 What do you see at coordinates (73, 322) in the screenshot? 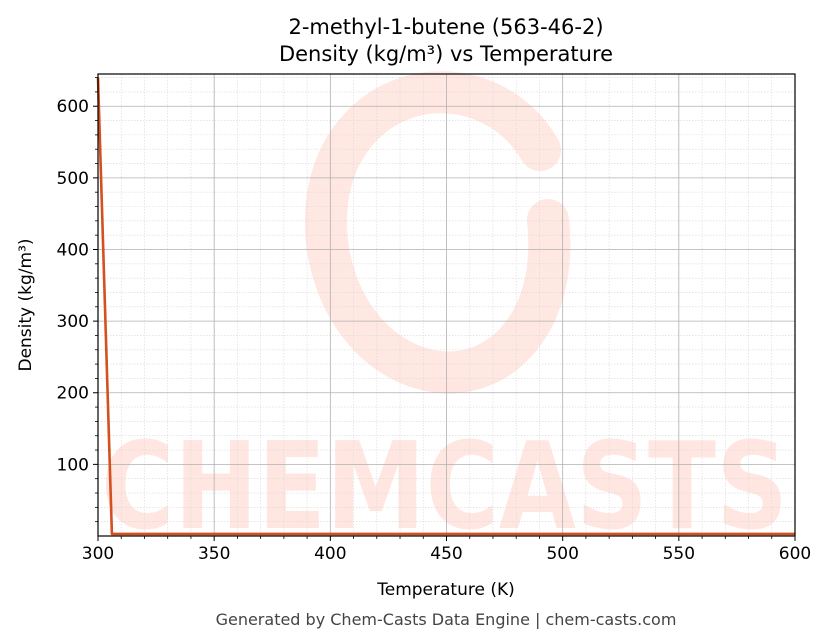
I see `y-tick-label: 300` at bounding box center [73, 322].